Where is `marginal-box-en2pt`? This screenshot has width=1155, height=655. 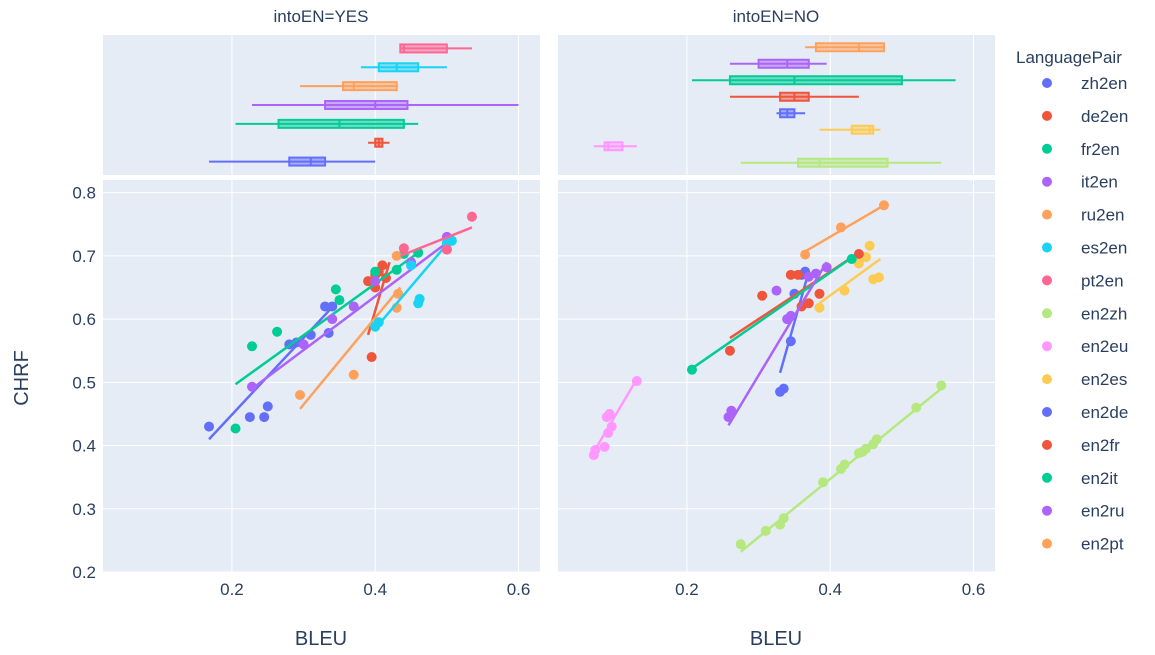
marginal-box-en2pt is located at coordinates (845, 47).